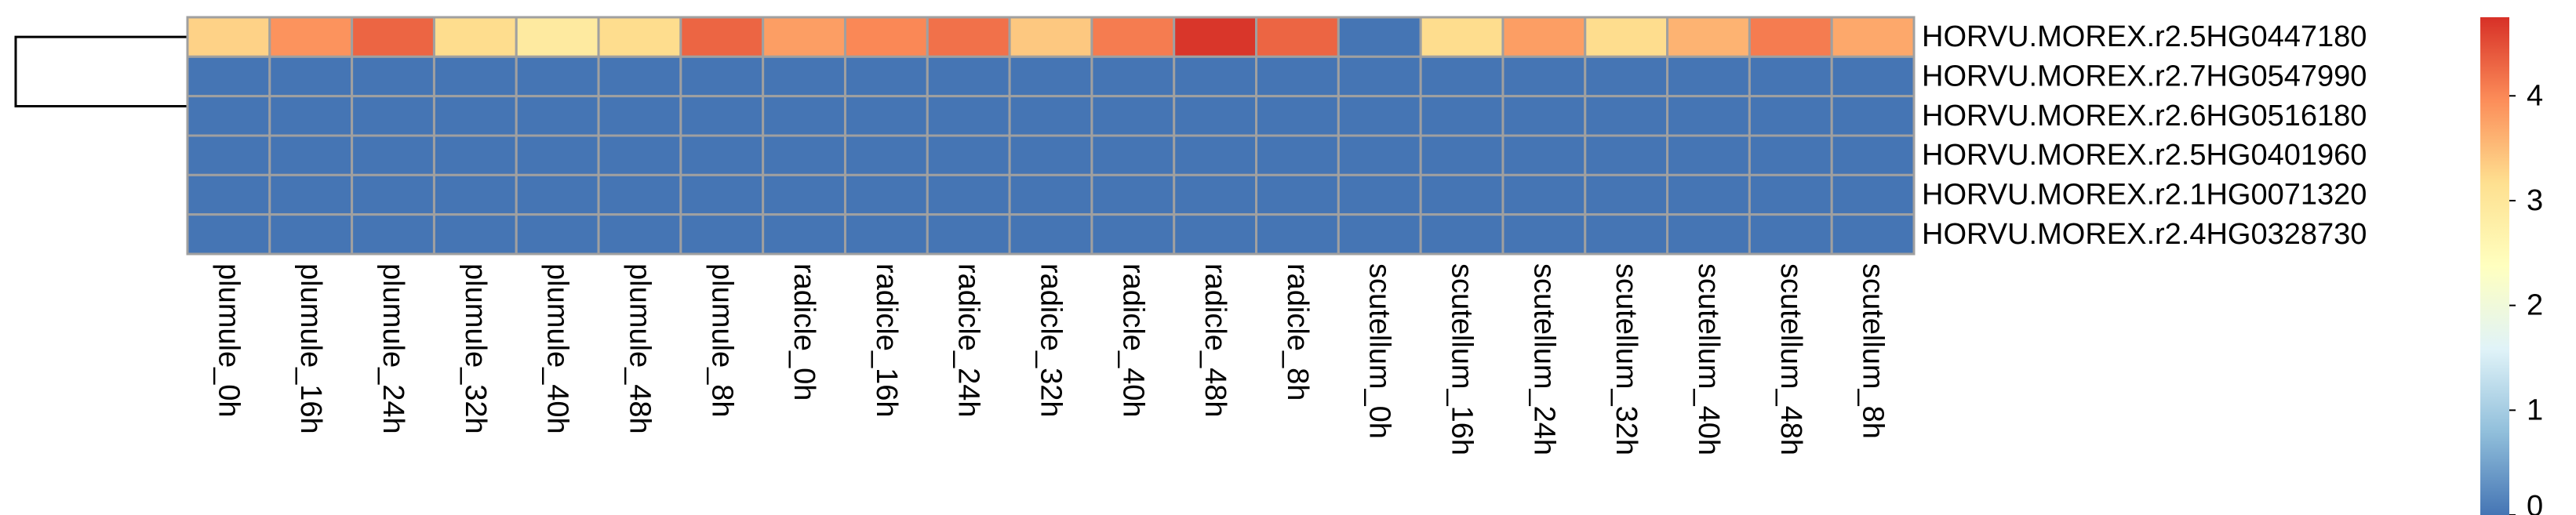  What do you see at coordinates (2144, 116) in the screenshot?
I see `row-label: HORVU.MOREX.r2.6HG0516180` at bounding box center [2144, 116].